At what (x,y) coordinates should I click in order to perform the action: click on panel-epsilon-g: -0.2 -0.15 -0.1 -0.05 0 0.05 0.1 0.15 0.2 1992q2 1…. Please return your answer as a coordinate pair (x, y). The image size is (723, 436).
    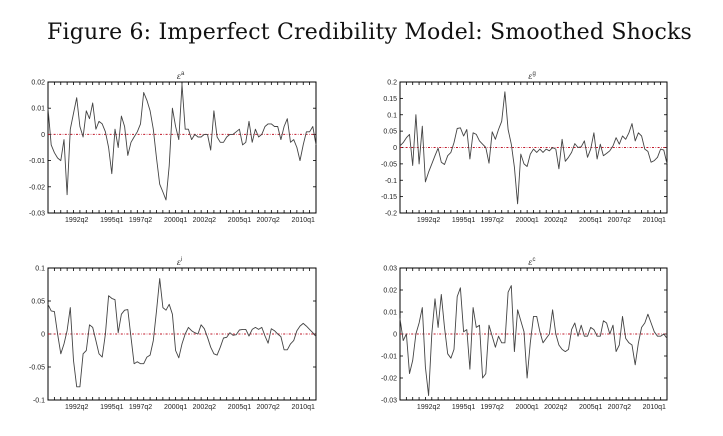
    Looking at the image, I should click on (524, 147).